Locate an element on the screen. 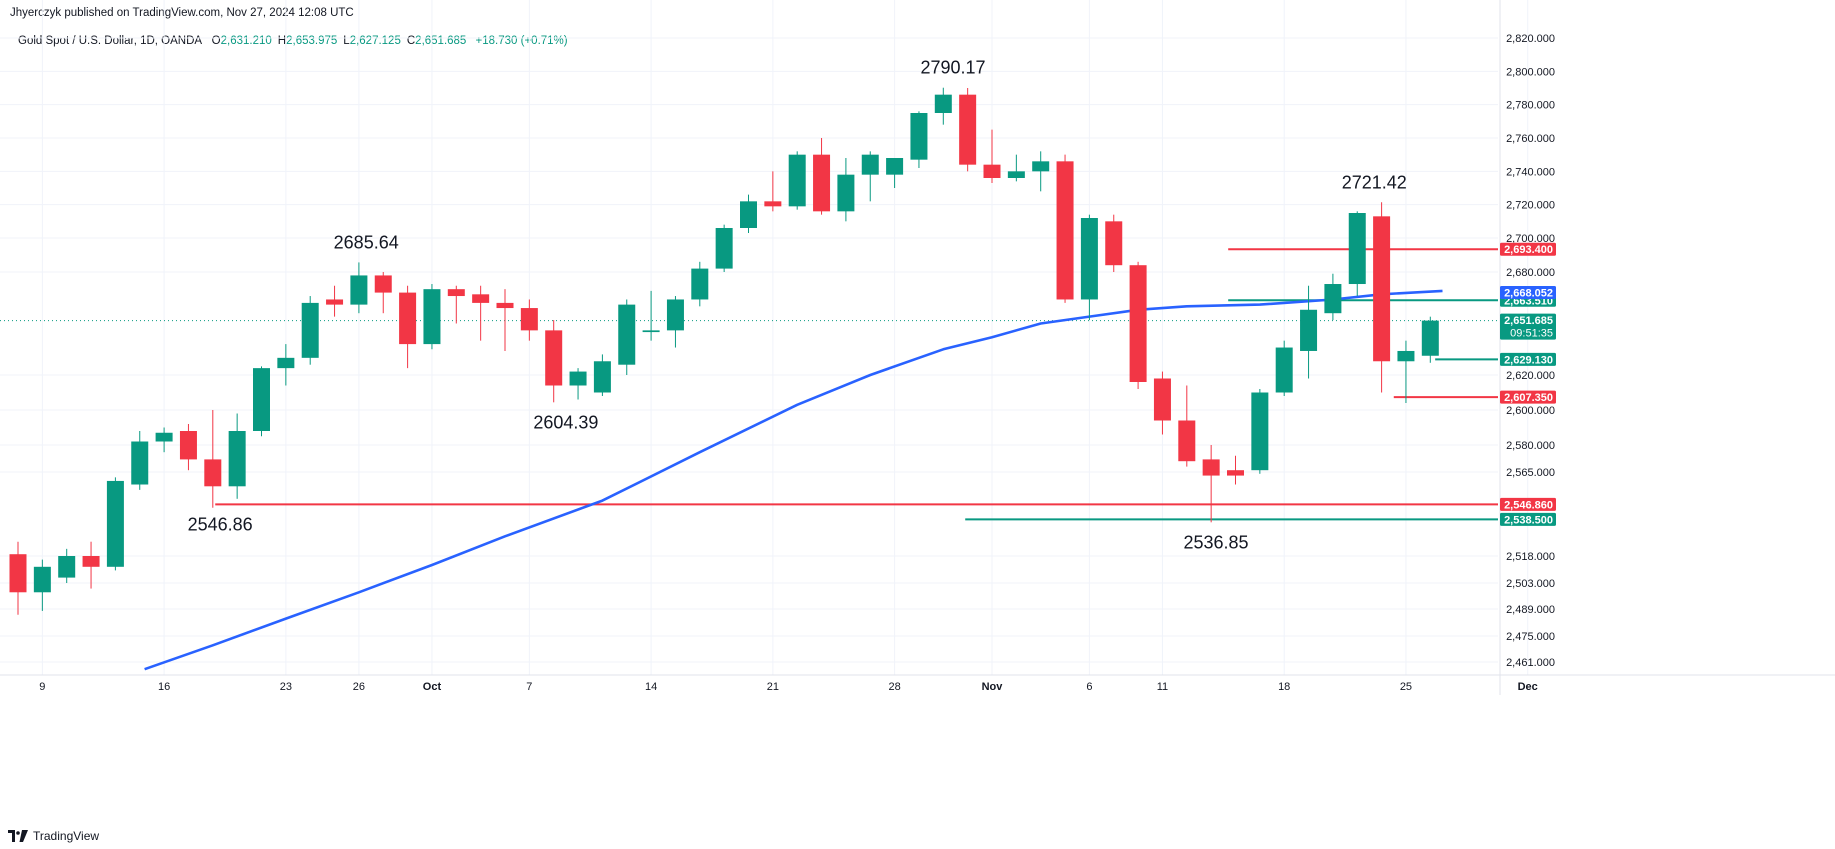  ohlc-key-l: L is located at coordinates (346, 41).